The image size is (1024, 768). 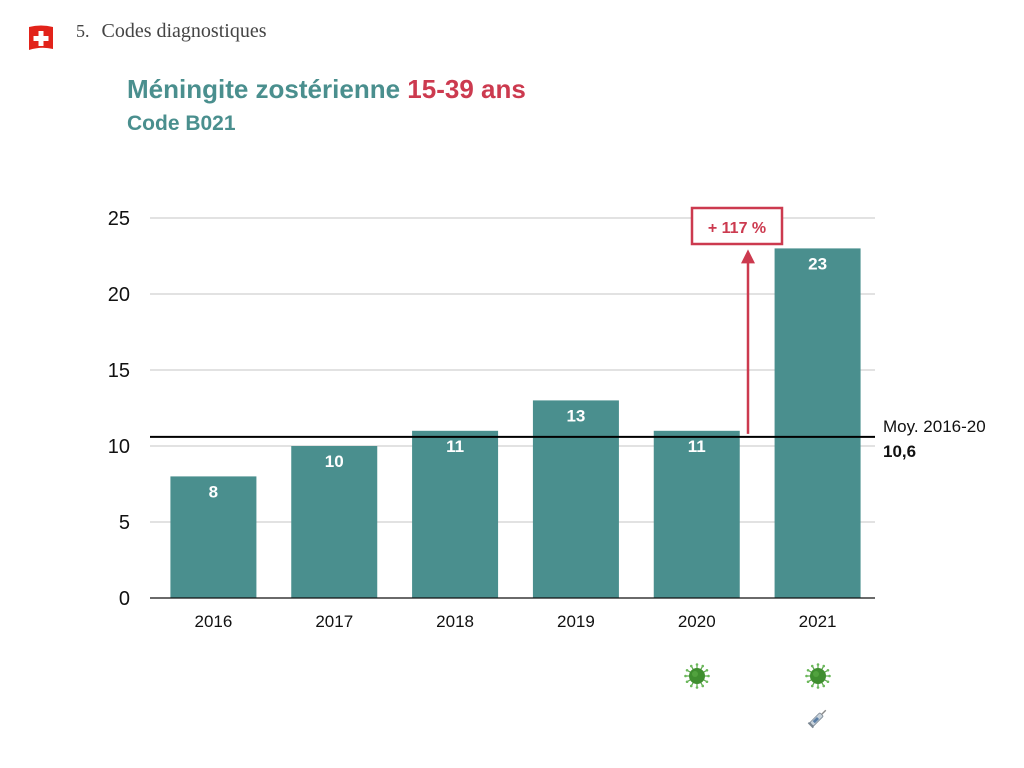 I want to click on increase-annotation-box, so click(x=737, y=226).